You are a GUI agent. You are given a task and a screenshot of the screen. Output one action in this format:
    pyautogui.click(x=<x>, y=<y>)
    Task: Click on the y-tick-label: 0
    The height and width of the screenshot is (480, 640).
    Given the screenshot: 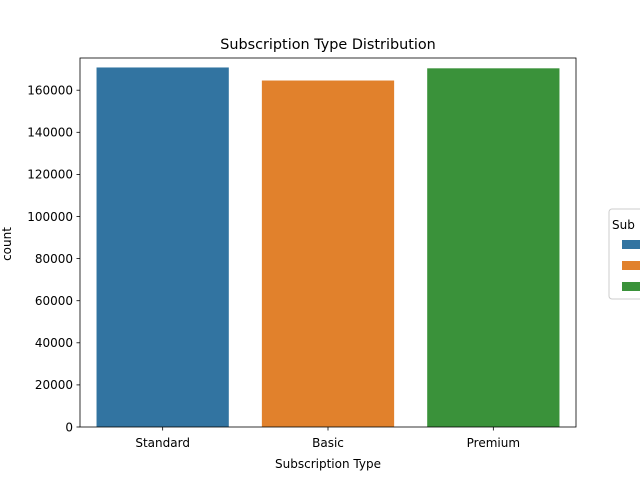 What is the action you would take?
    pyautogui.click(x=69, y=427)
    